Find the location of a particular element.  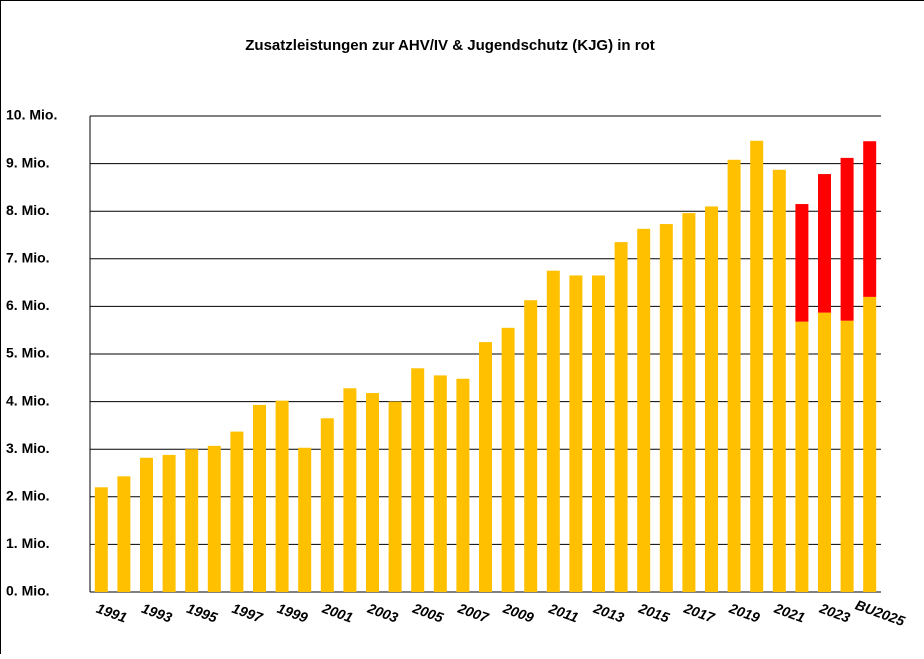

y-tick-label: 7. Mio. is located at coordinates (28, 258).